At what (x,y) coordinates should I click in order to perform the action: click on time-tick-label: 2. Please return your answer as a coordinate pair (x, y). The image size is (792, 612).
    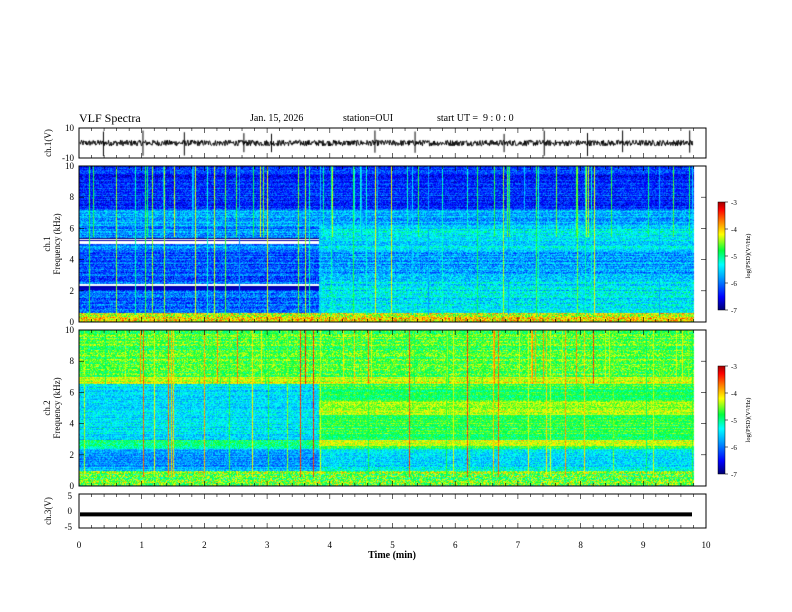
    Looking at the image, I should click on (204, 545).